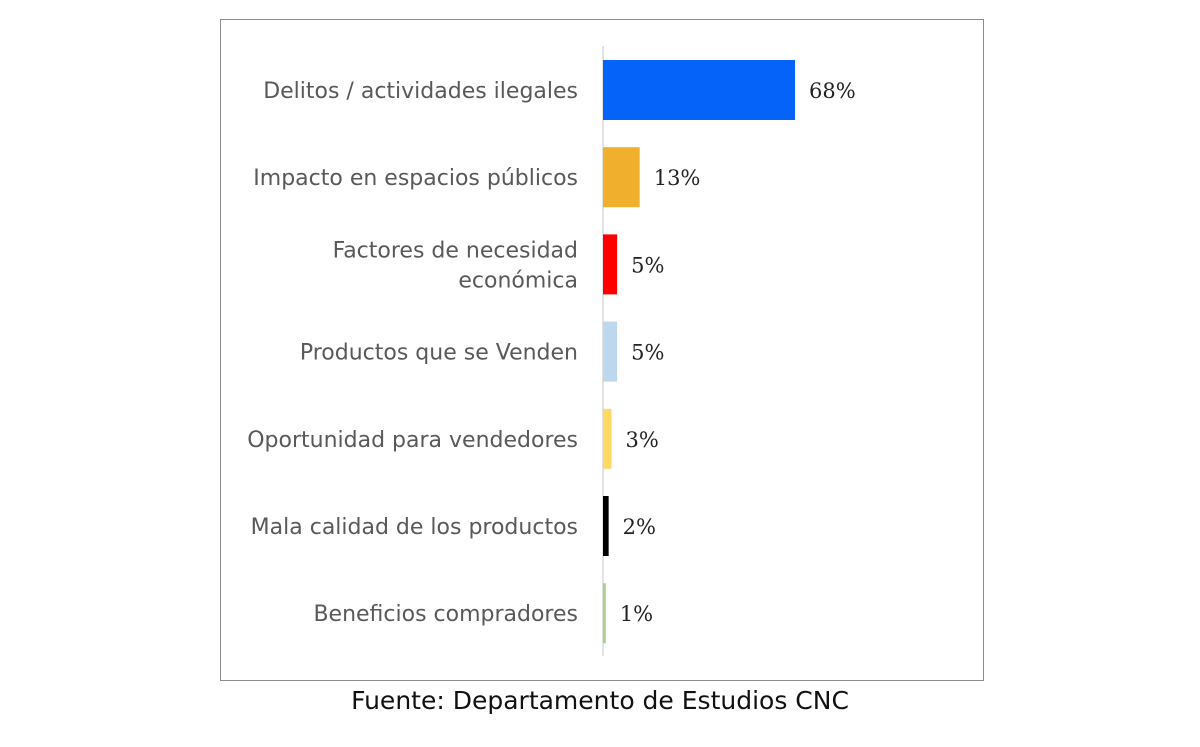  What do you see at coordinates (415, 178) in the screenshot?
I see `category-label-2: Impacto en espacios públicos` at bounding box center [415, 178].